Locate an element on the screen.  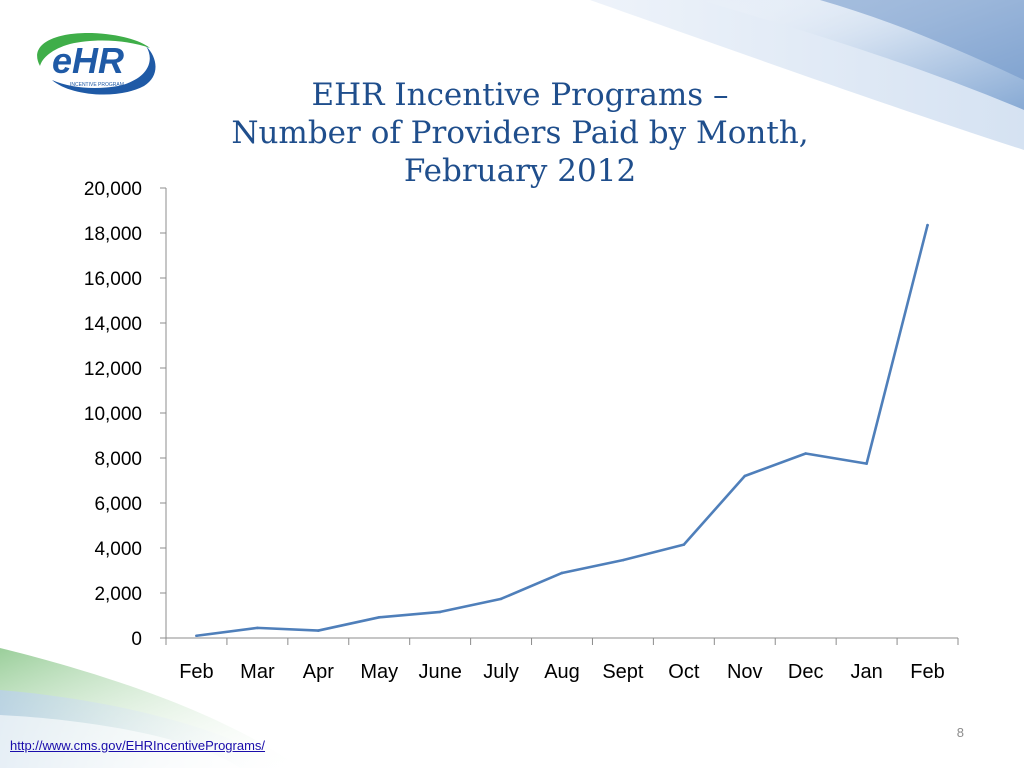
x-tick-label: Nov is located at coordinates (745, 672).